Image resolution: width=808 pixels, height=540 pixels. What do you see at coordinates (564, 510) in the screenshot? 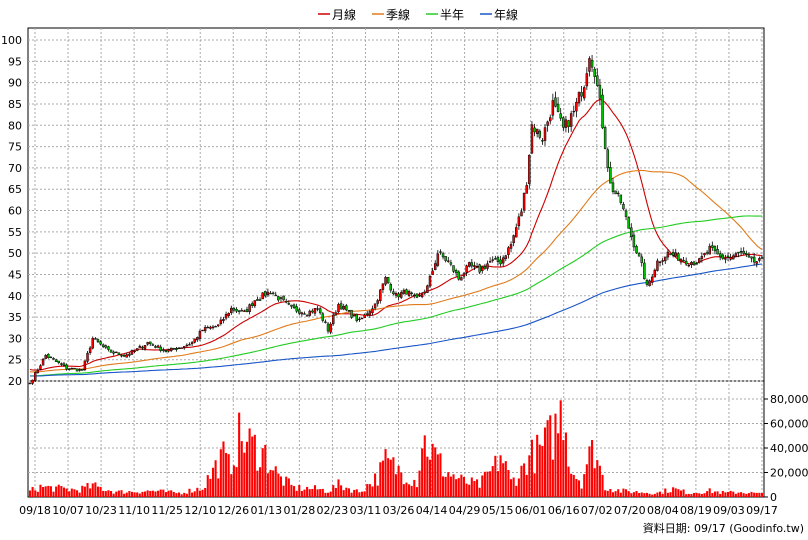
I see `date-tick-label: 06/16` at bounding box center [564, 510].